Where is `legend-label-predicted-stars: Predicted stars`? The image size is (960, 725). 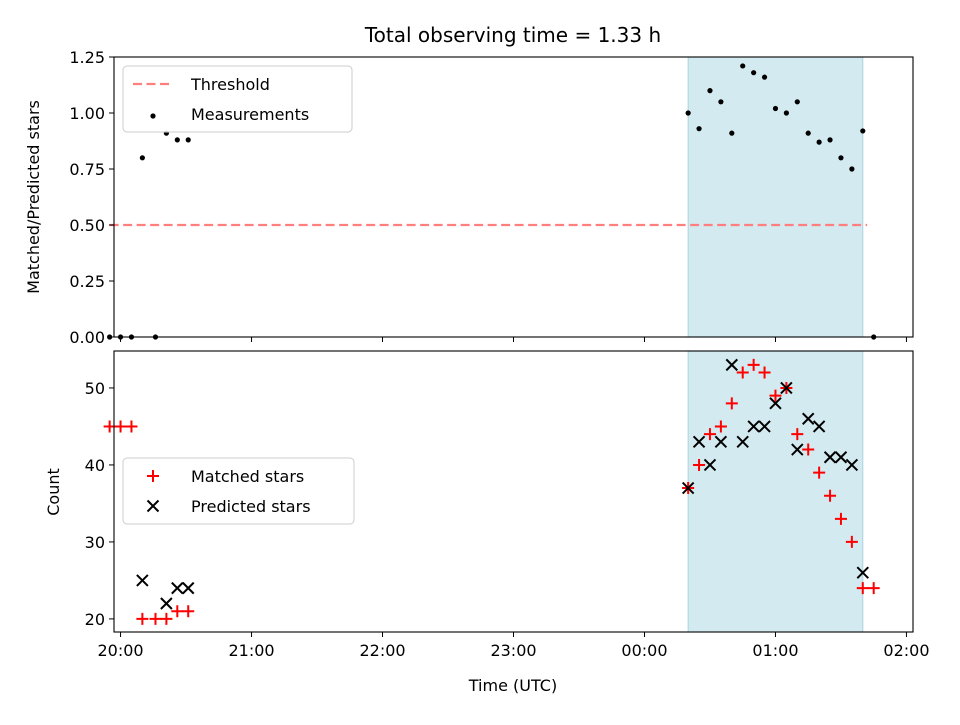 legend-label-predicted-stars: Predicted stars is located at coordinates (251, 506).